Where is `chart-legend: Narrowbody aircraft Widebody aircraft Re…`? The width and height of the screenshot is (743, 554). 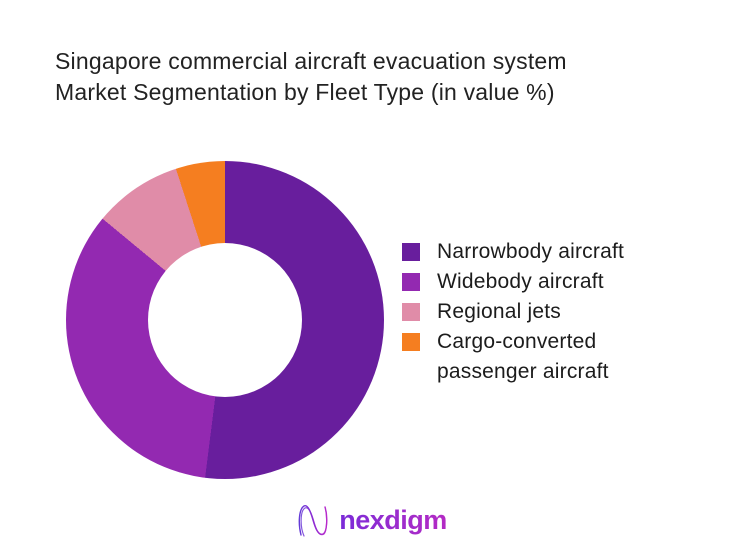 chart-legend: Narrowbody aircraft Widebody aircraft Re… is located at coordinates (513, 312).